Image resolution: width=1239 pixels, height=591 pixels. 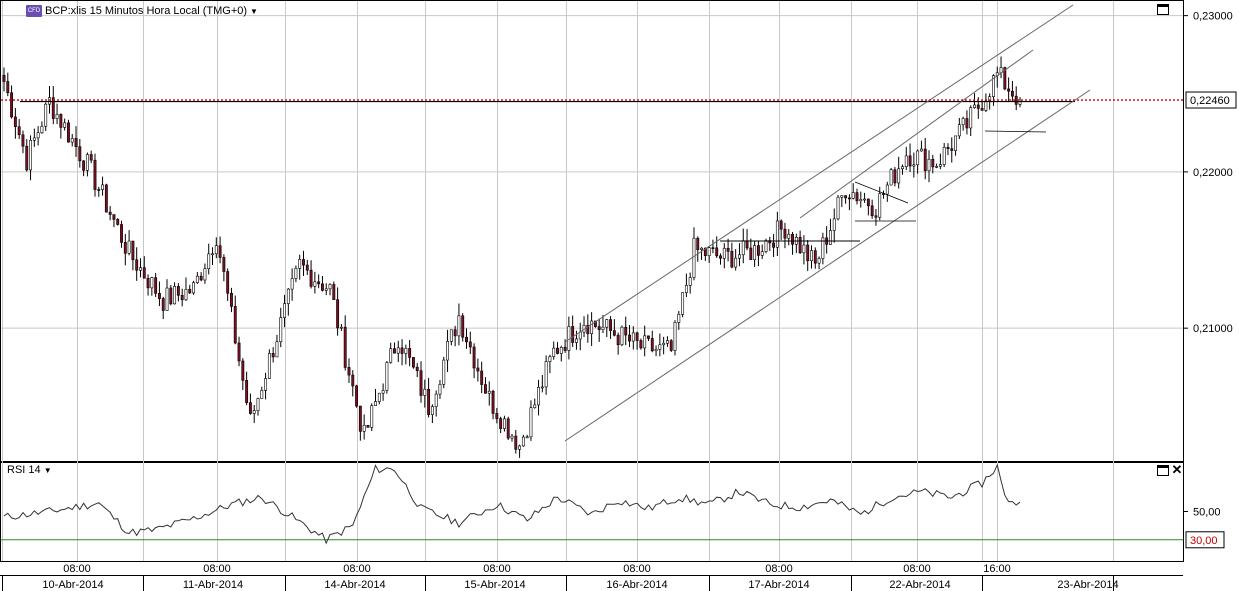 I want to click on price-tick-label: 0,22000, so click(x=1213, y=173).